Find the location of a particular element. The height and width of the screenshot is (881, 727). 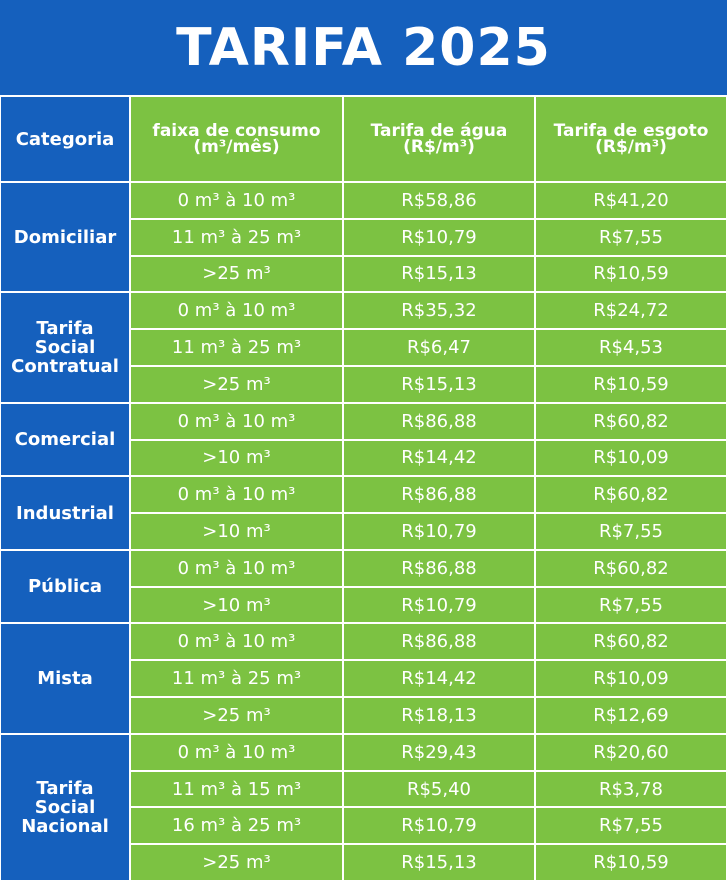

price-cell: R$29,43 is located at coordinates (439, 752).